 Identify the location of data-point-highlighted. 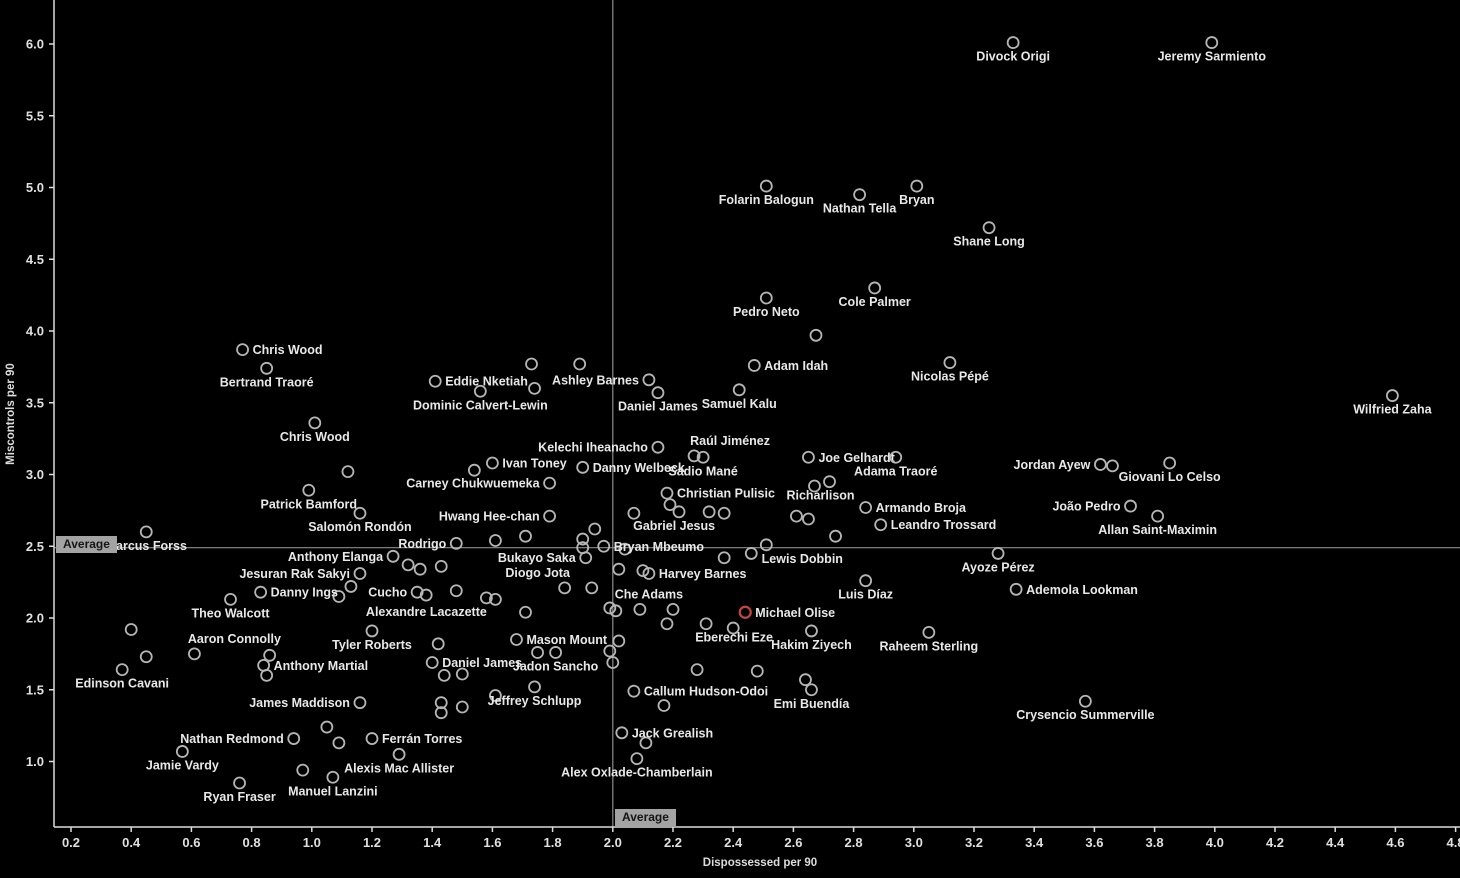
(745, 612).